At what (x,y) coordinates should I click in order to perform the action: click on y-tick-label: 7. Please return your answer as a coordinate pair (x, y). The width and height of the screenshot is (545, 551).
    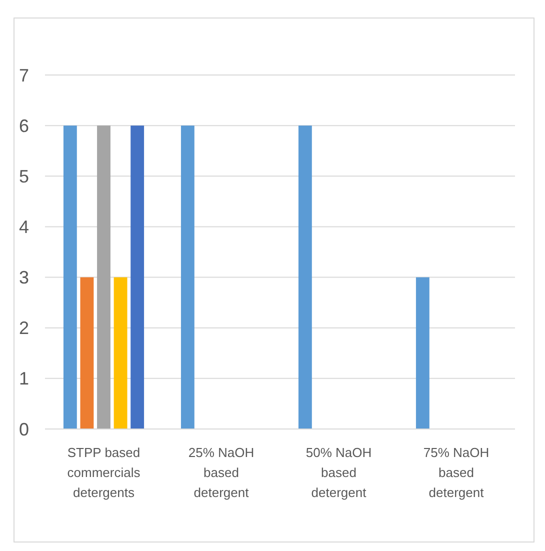
    Looking at the image, I should click on (24, 75).